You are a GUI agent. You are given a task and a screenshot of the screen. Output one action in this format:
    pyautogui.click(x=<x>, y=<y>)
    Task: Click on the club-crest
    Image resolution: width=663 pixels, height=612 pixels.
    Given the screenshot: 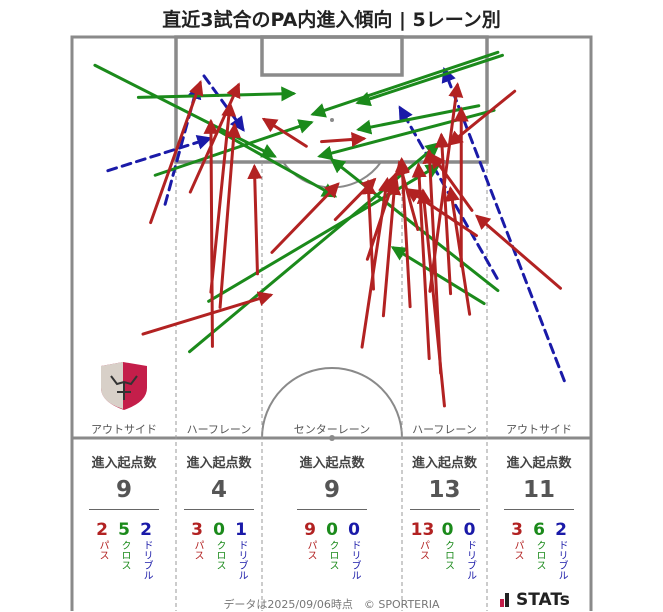 What is the action you would take?
    pyautogui.click(x=124, y=386)
    